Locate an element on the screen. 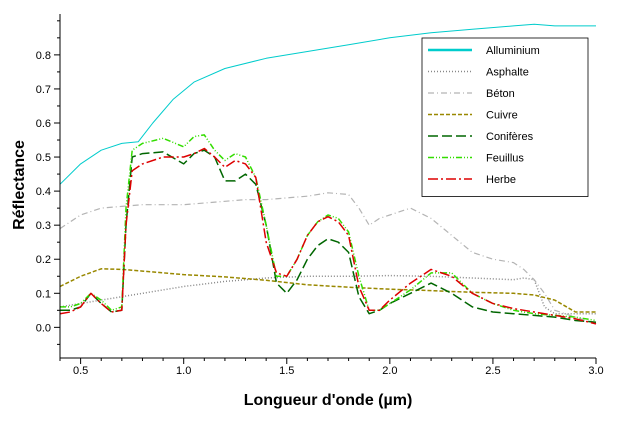  x-tick-label: 2.0 is located at coordinates (389, 371).